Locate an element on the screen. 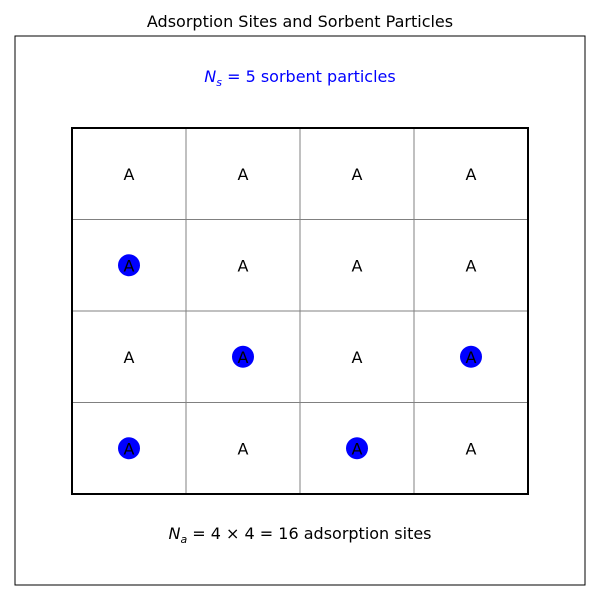 This screenshot has width=600, height=600. adsorption-count-label: Na = 4 × 4 = 16 adsorption sites is located at coordinates (299, 535).